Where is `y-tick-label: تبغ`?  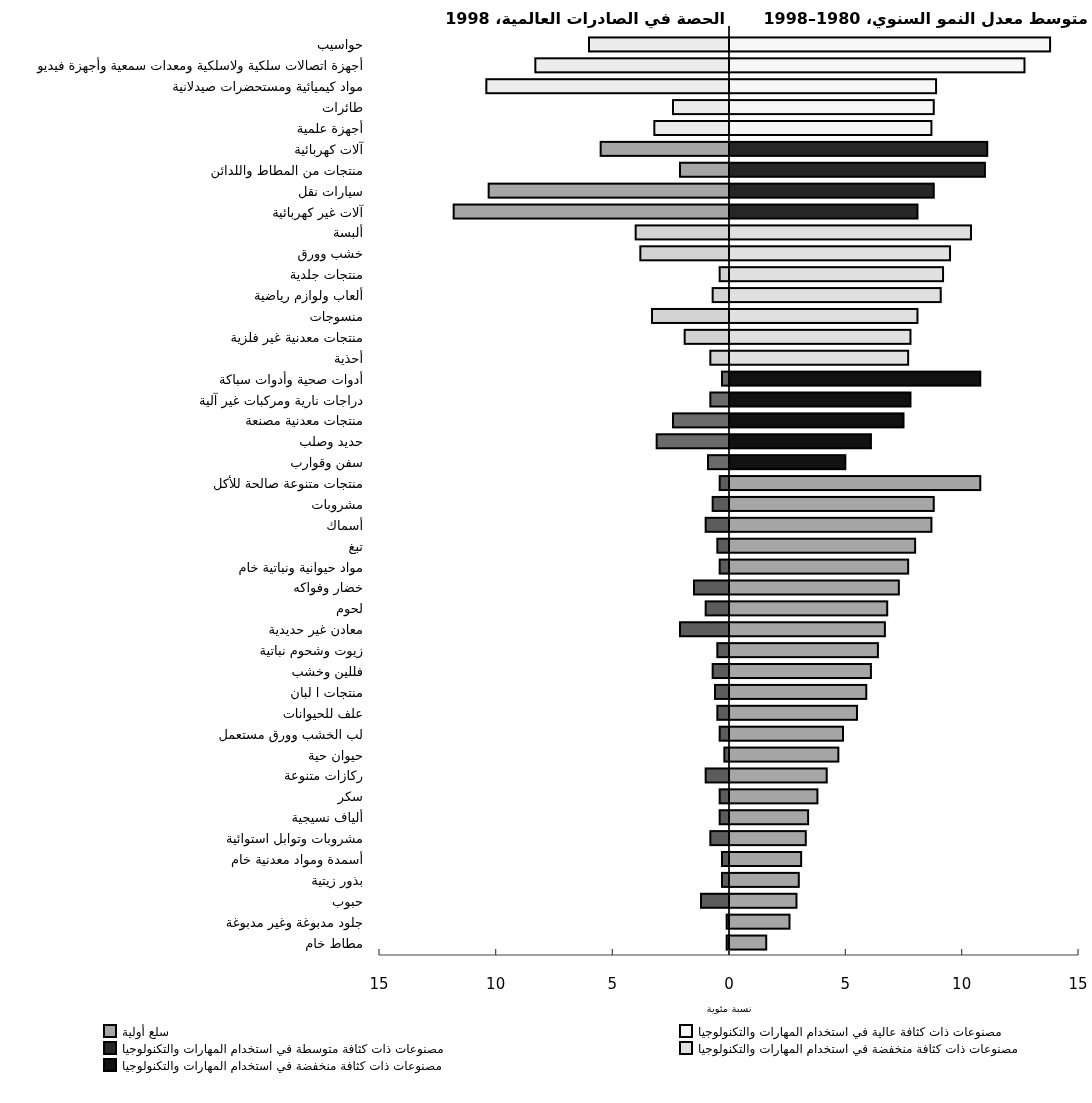 y-tick-label: تبغ is located at coordinates (356, 546).